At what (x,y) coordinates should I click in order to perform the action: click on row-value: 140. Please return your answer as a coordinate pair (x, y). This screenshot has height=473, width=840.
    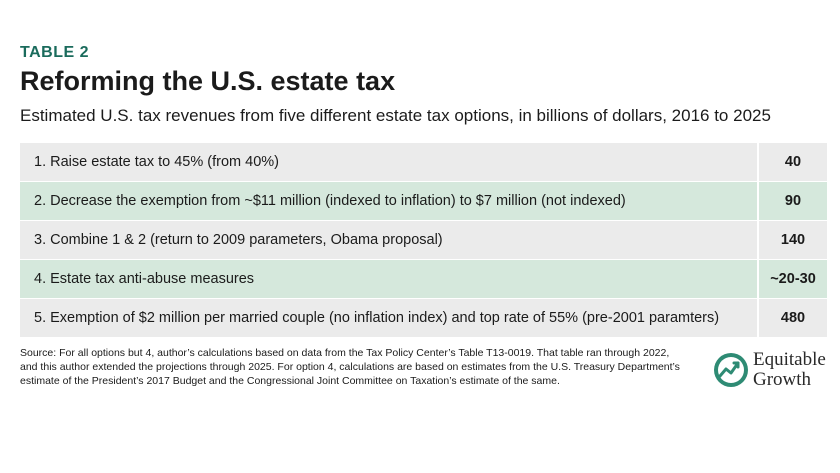
    Looking at the image, I should click on (792, 240).